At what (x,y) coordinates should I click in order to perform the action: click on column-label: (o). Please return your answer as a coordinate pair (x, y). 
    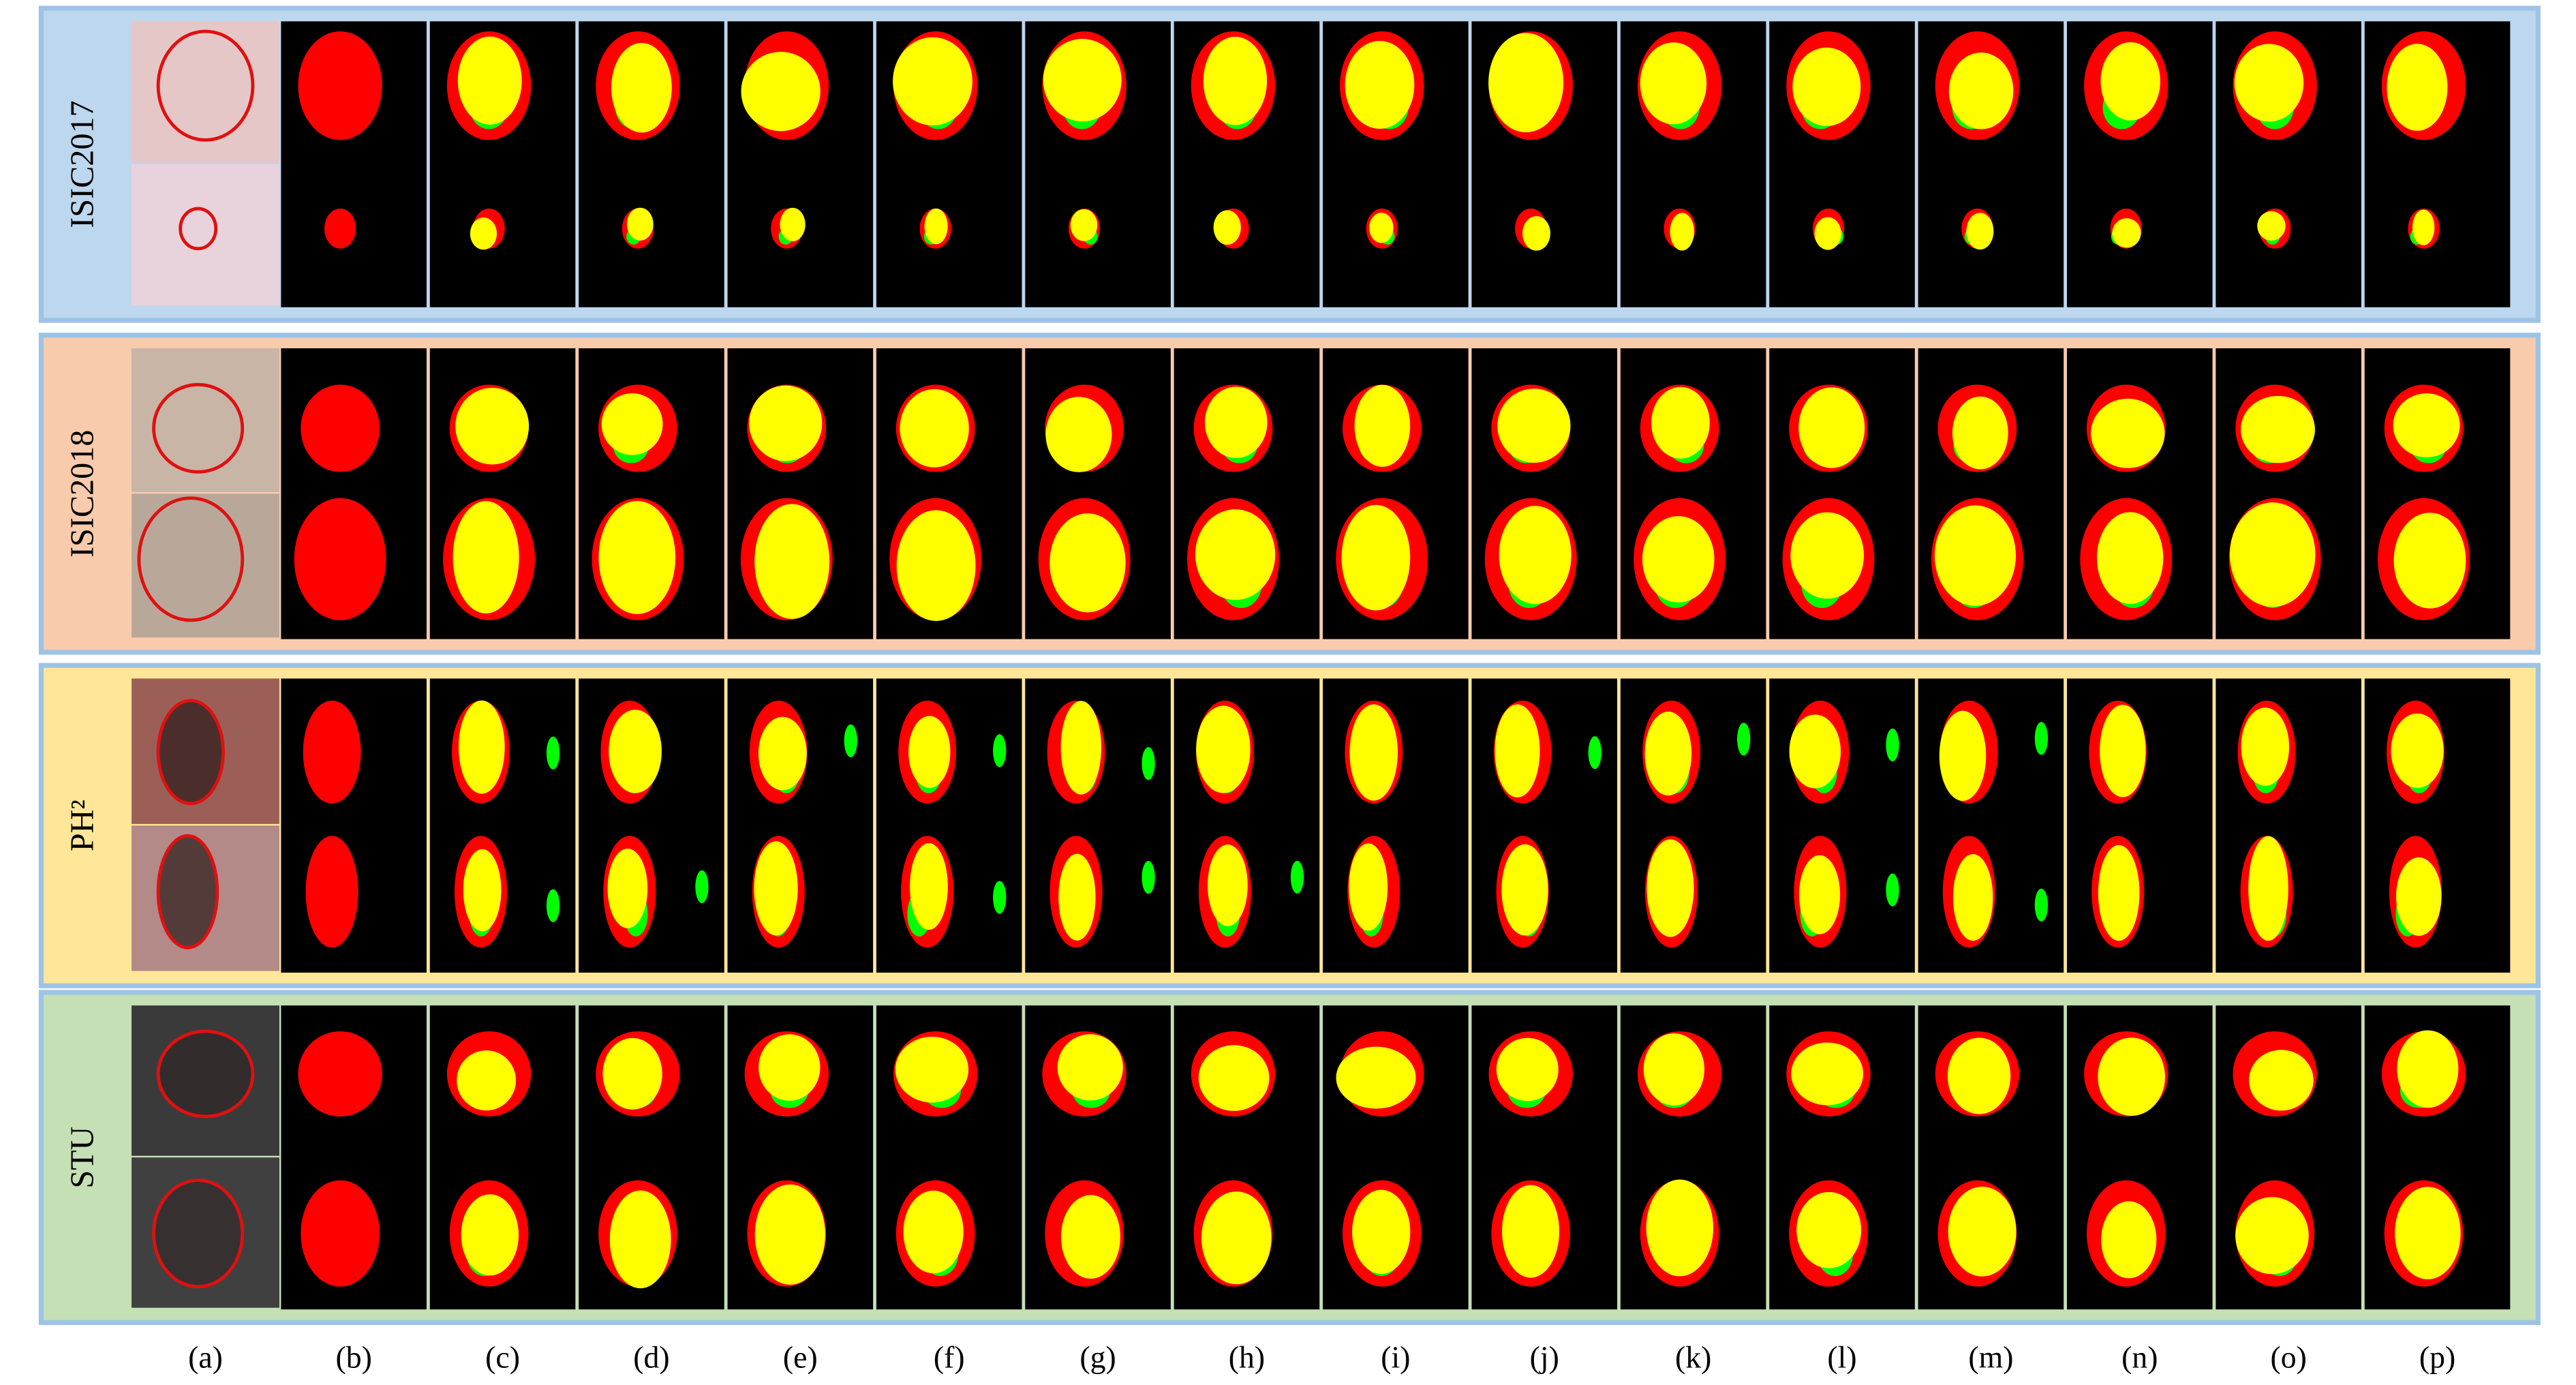
    Looking at the image, I should click on (2289, 1356).